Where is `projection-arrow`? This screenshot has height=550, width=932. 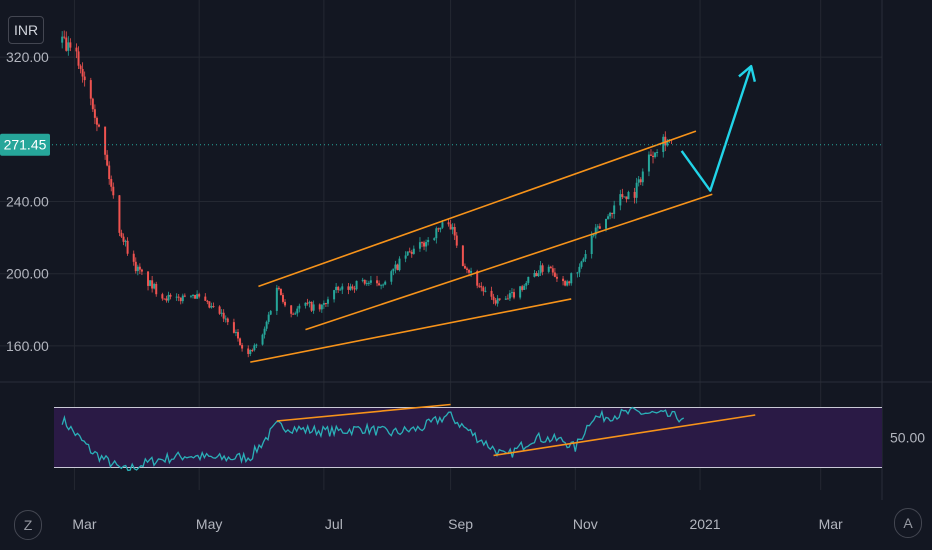
projection-arrow is located at coordinates (716, 128).